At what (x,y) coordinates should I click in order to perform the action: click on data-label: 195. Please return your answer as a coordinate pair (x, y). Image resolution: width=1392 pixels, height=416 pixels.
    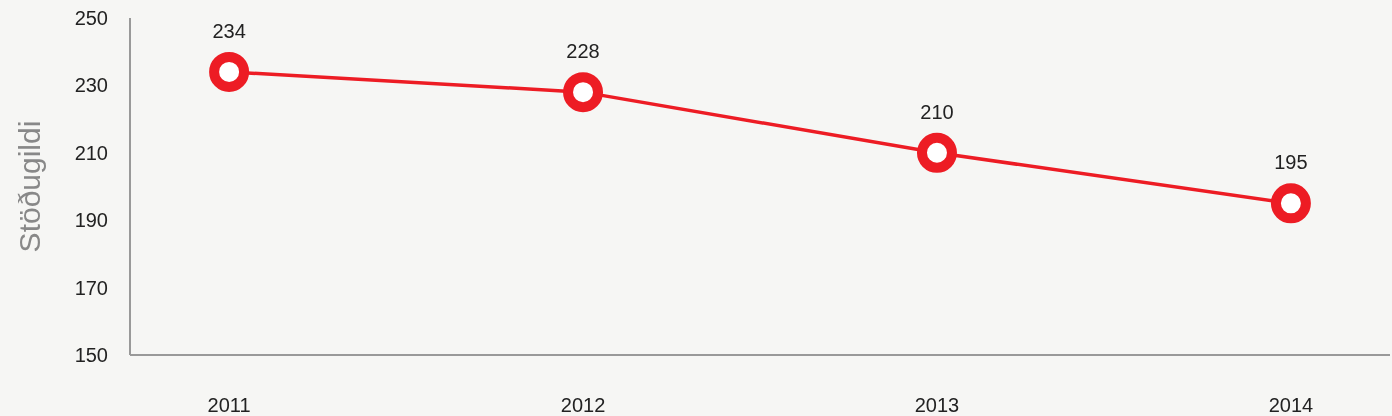
    Looking at the image, I should click on (1291, 162).